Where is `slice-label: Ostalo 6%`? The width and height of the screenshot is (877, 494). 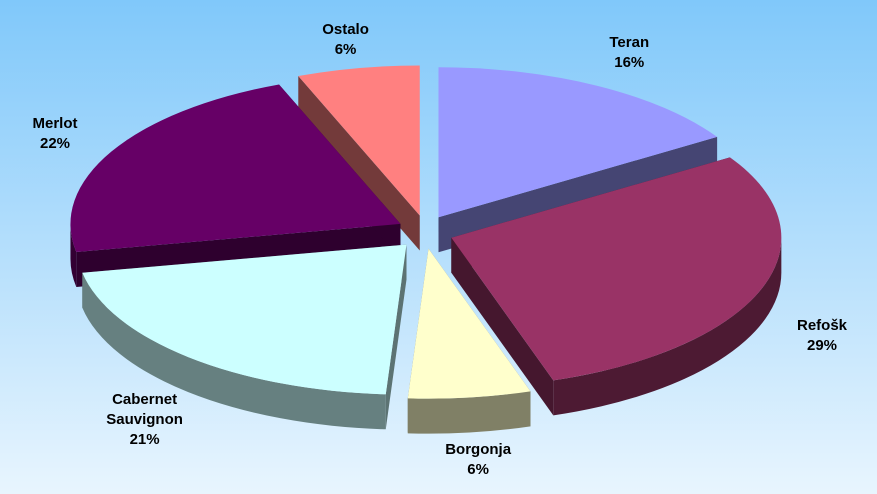 slice-label: Ostalo 6% is located at coordinates (346, 40).